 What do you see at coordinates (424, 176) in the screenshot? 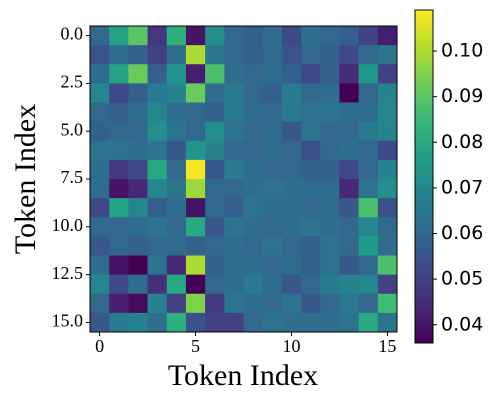
I see `colorbar-frame` at bounding box center [424, 176].